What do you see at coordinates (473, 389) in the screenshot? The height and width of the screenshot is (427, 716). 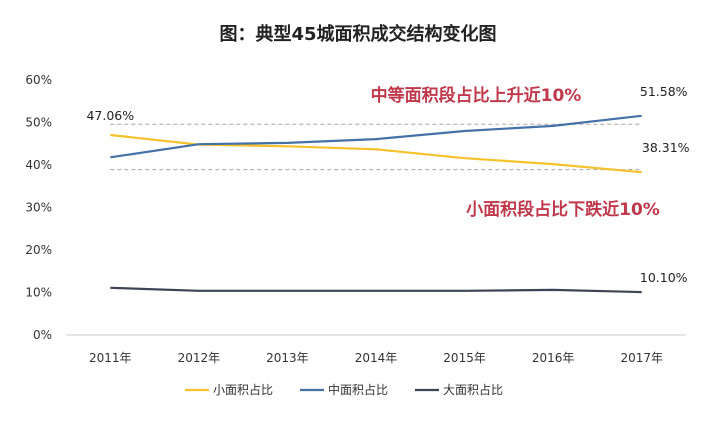 I see `legend-label: 大面积占比` at bounding box center [473, 389].